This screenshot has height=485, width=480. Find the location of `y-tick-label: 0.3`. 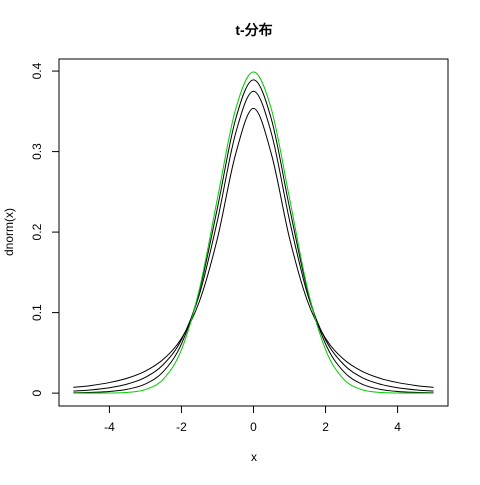

y-tick-label: 0.3 is located at coordinates (37, 151).